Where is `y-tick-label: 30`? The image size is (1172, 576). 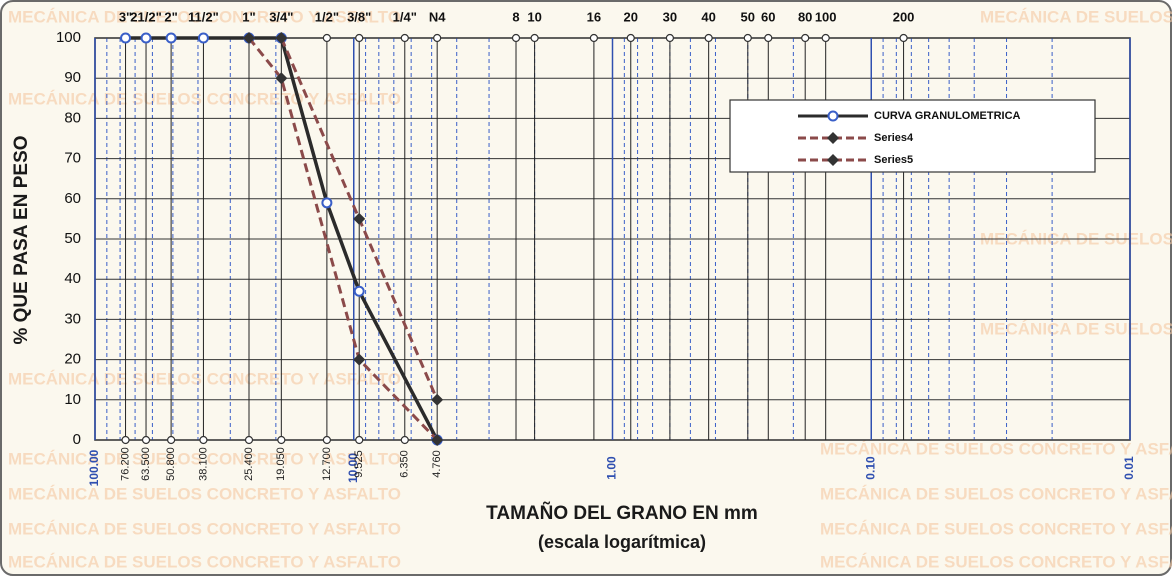
y-tick-label: 30 is located at coordinates (72, 318).